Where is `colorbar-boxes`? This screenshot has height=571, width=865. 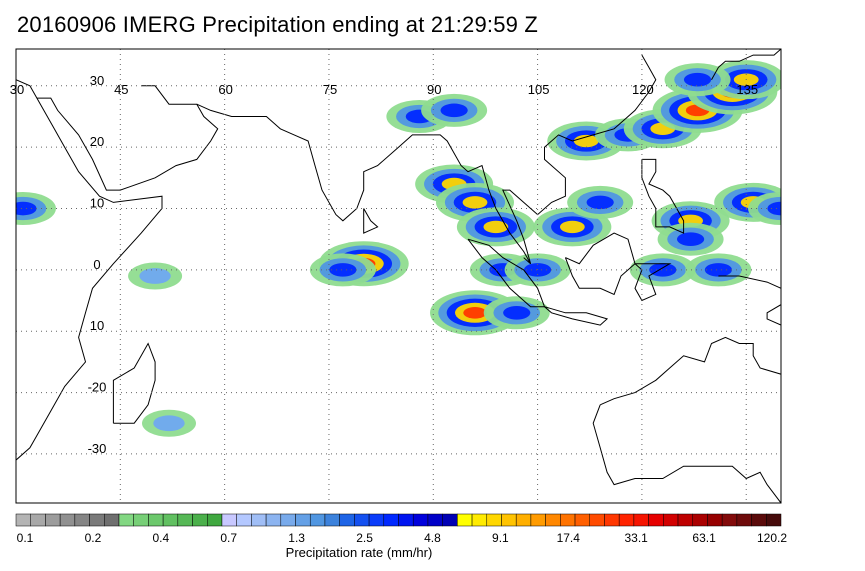
colorbar-boxes is located at coordinates (398, 520).